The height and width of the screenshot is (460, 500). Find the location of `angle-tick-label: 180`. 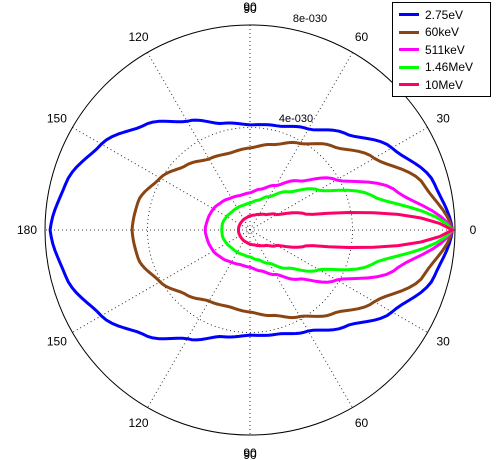

angle-tick-label: 180 is located at coordinates (27, 230).